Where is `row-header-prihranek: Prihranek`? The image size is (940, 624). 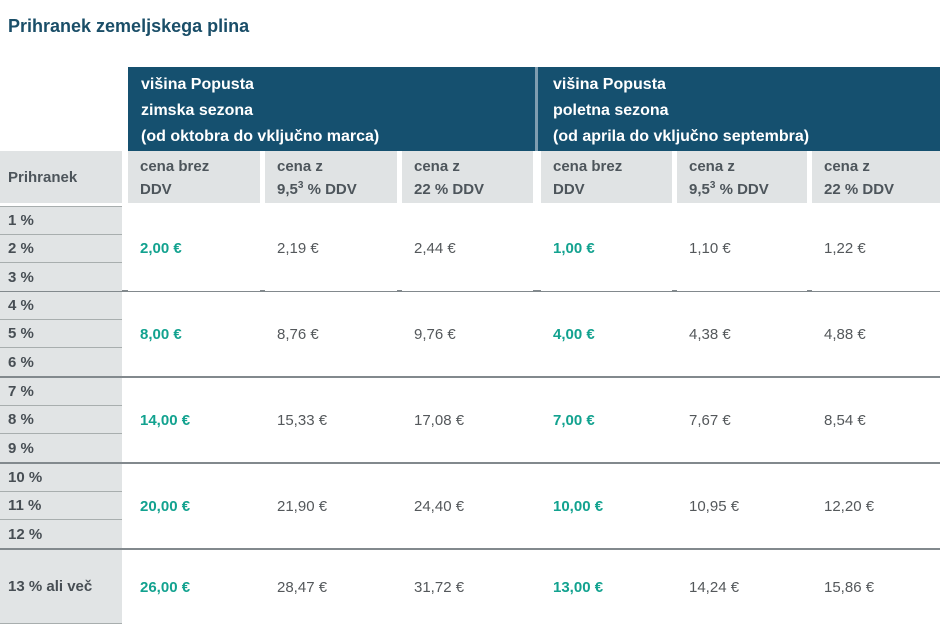
row-header-prihranek: Prihranek is located at coordinates (61, 177).